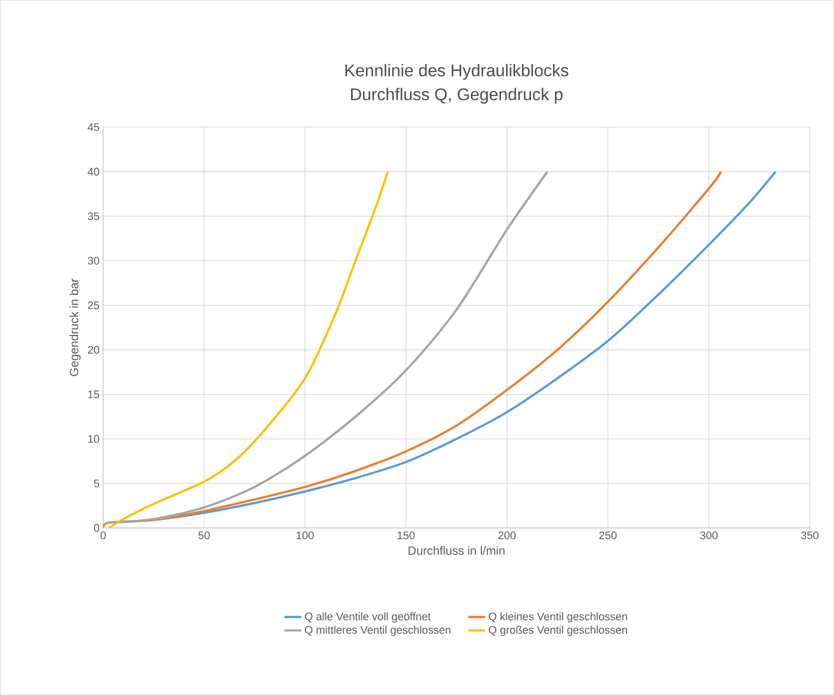 The height and width of the screenshot is (695, 834). I want to click on y-tick-label: 45, so click(94, 127).